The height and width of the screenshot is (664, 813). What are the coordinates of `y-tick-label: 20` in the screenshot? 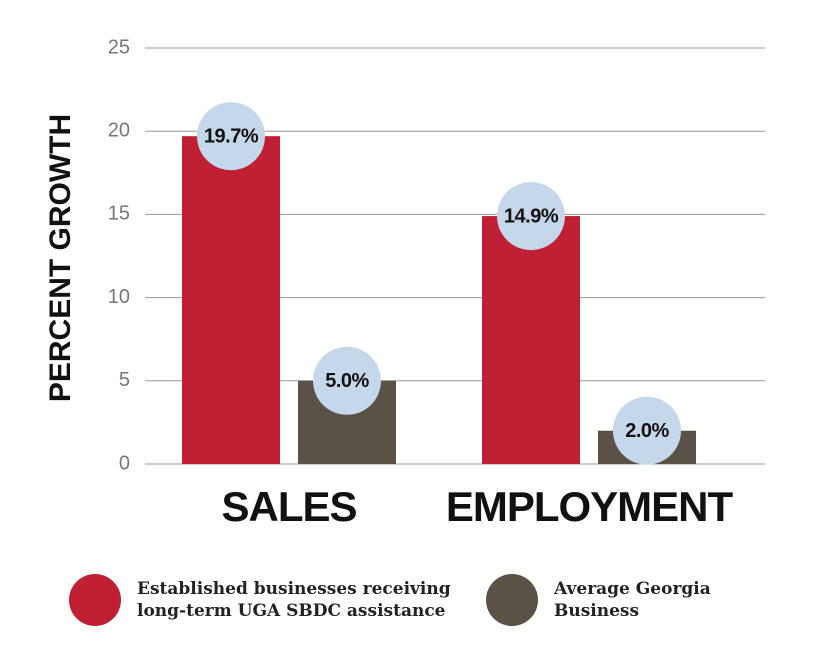 It's located at (119, 130).